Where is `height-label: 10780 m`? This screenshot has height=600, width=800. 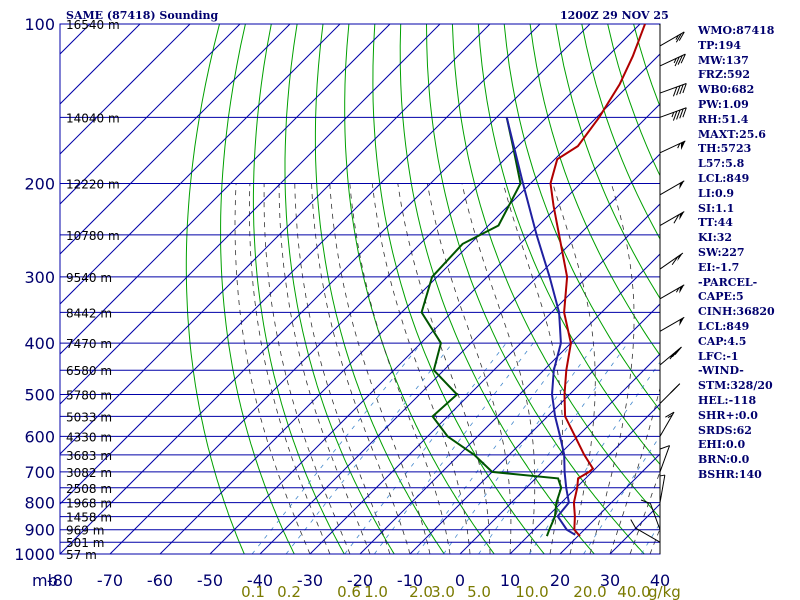
height-label: 10780 m is located at coordinates (93, 236).